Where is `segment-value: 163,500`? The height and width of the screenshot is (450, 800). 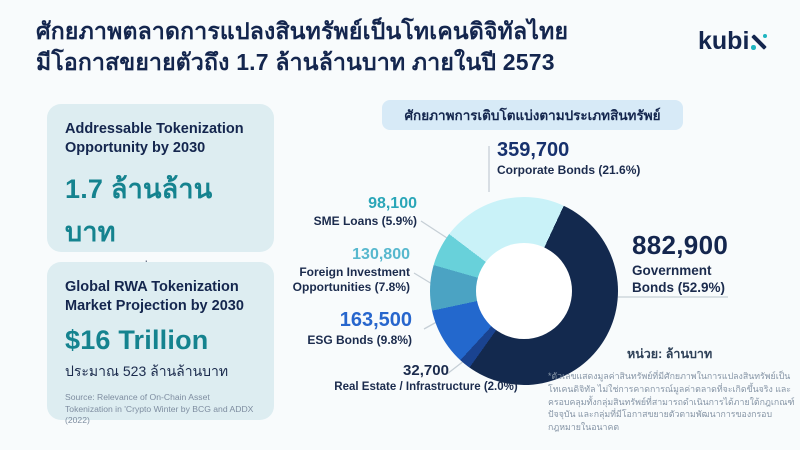
segment-value: 163,500 is located at coordinates (375, 320).